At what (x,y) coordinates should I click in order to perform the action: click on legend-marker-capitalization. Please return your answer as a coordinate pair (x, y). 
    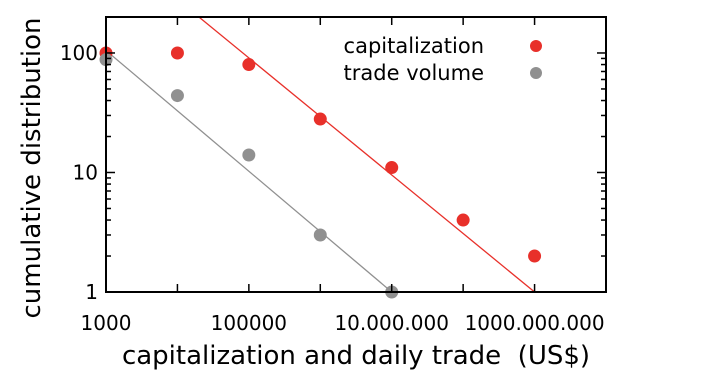
    Looking at the image, I should click on (536, 46).